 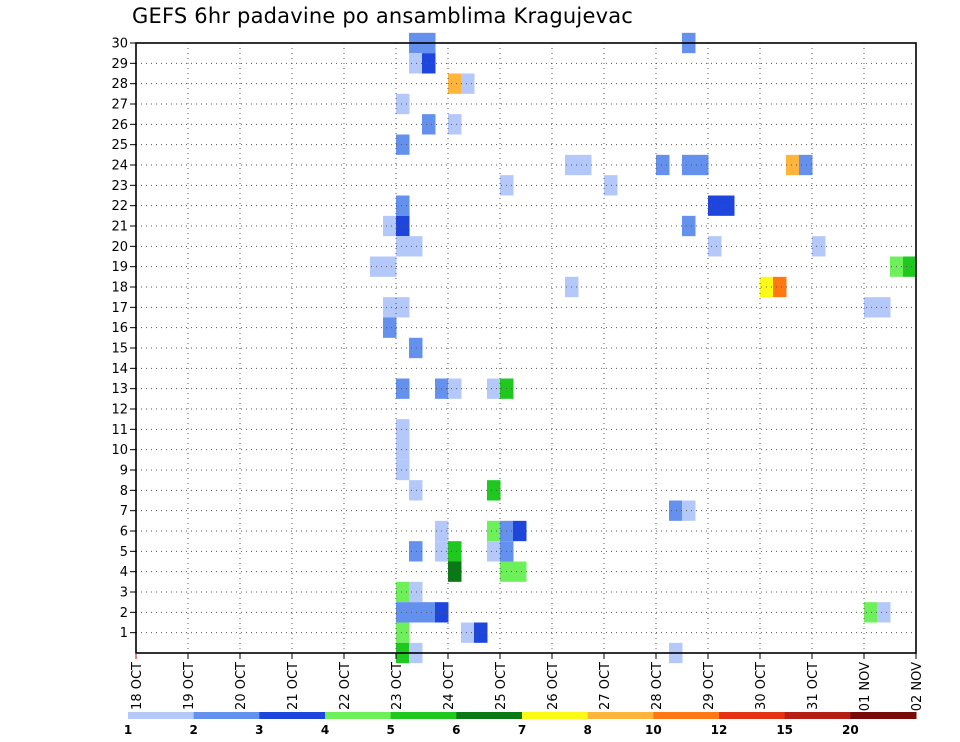 What do you see at coordinates (119, 64) in the screenshot?
I see `y-tick-label: 29` at bounding box center [119, 64].